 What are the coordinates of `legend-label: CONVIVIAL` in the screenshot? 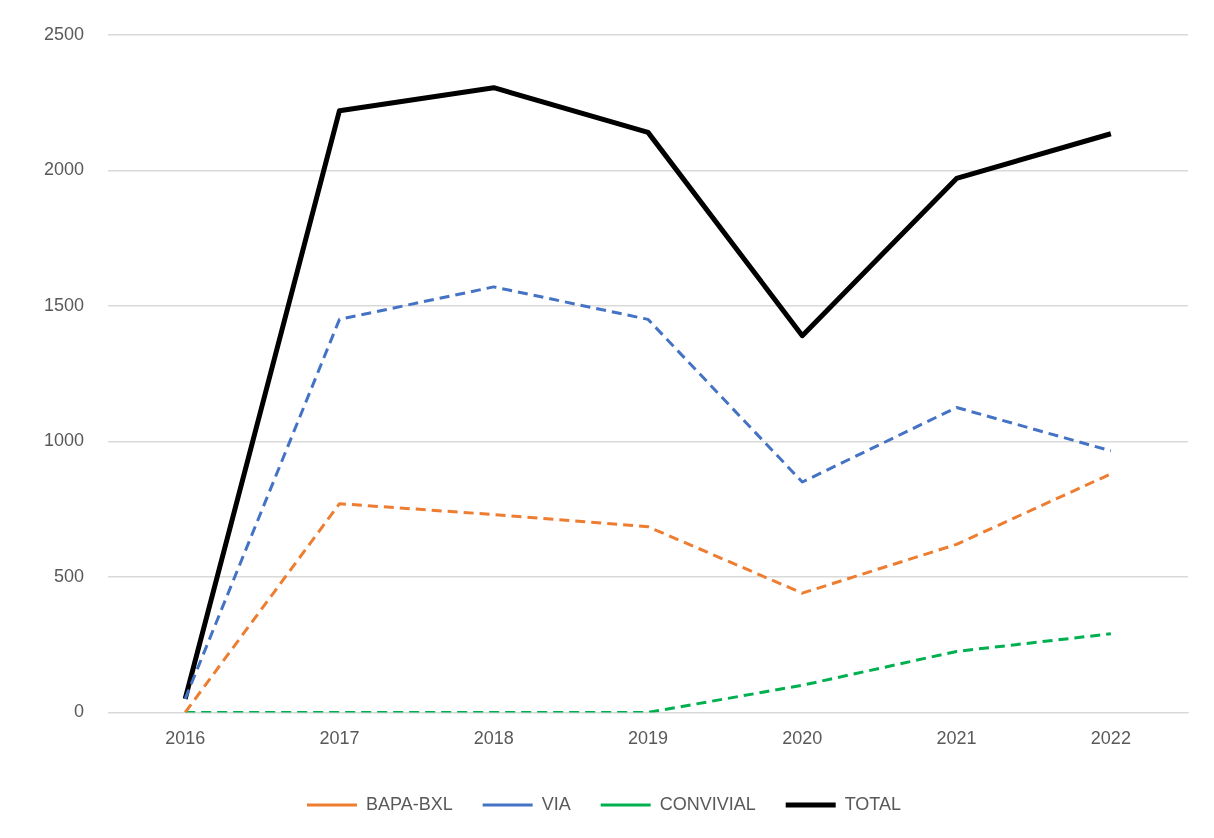 It's located at (707, 803).